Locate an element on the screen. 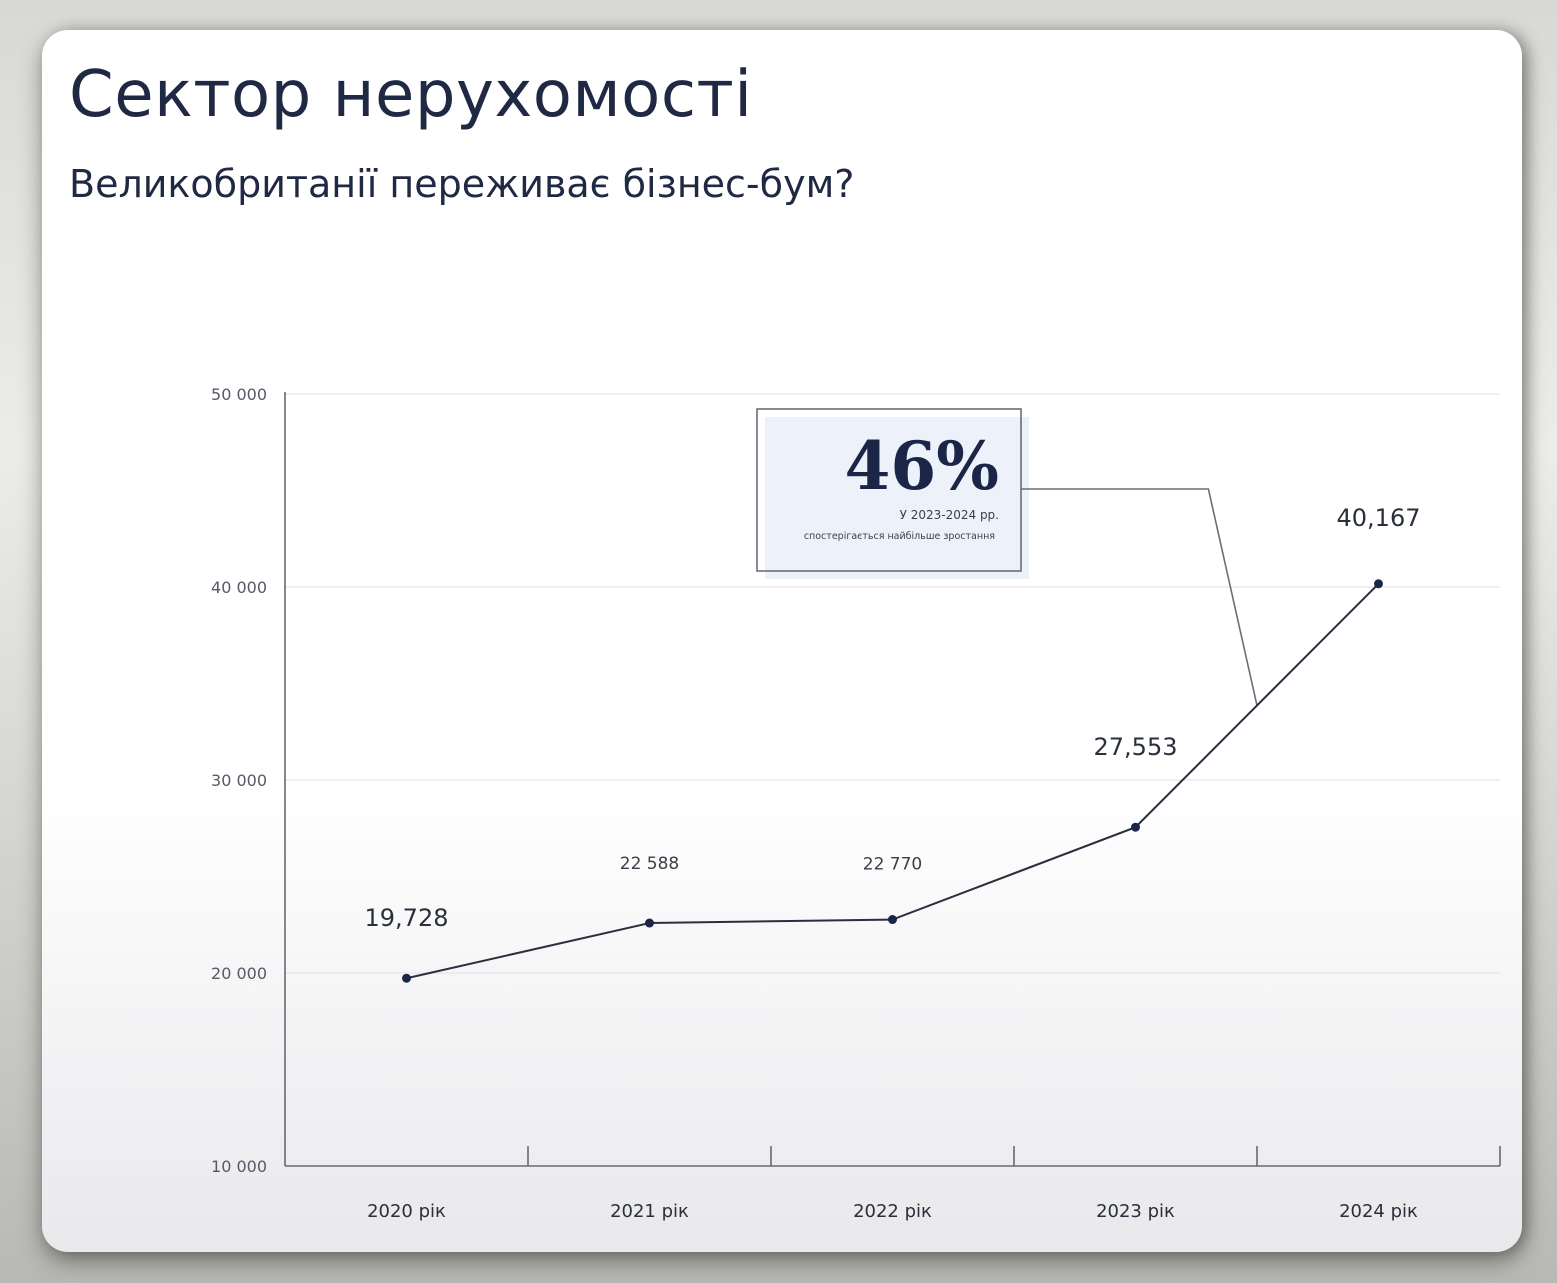  y-tick-label: 50 000 is located at coordinates (239, 394).